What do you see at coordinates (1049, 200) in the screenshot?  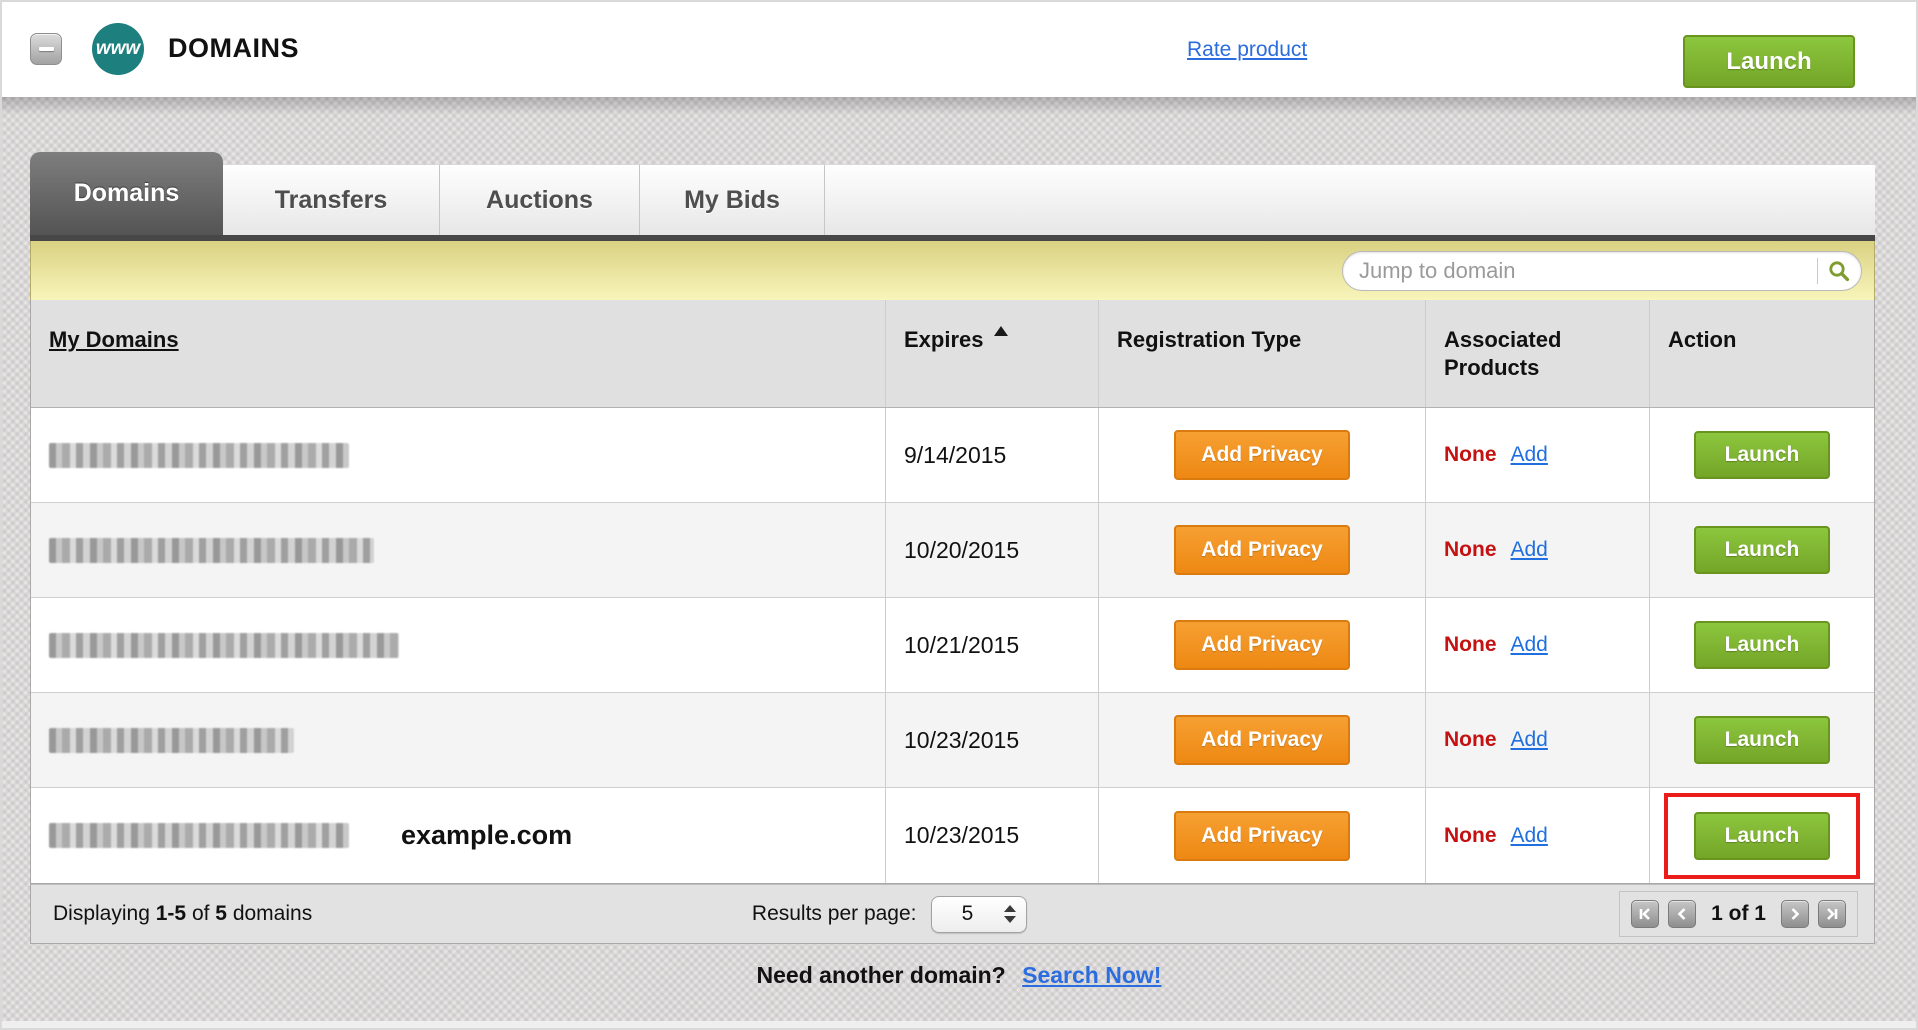 I see `inactive-tab-strip: Transfers Auctions My Bids` at bounding box center [1049, 200].